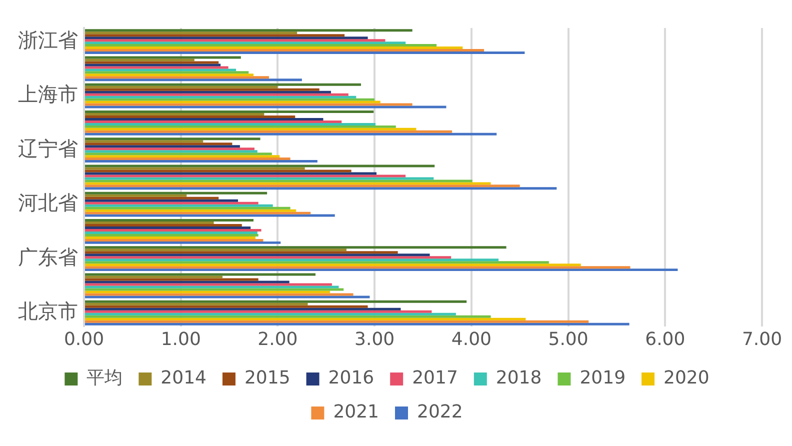 This screenshot has height=446, width=792. I want to click on legend-label: 2020, so click(687, 378).